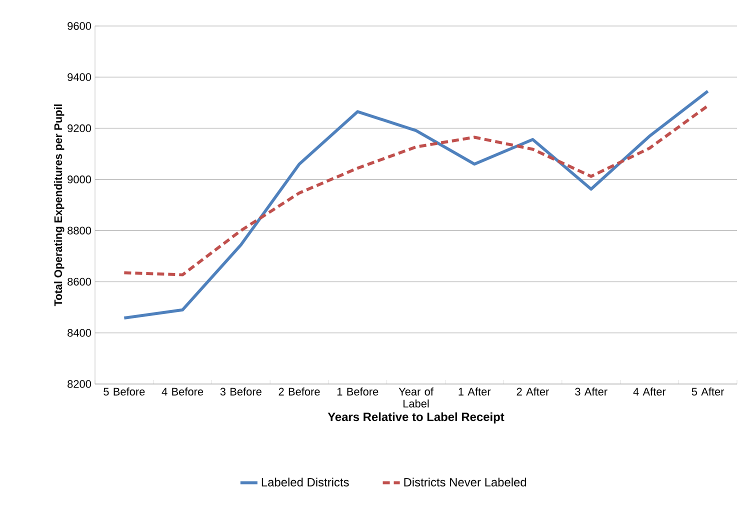 This screenshot has width=743, height=510. I want to click on x-tick-label: 2 Before, so click(299, 392).